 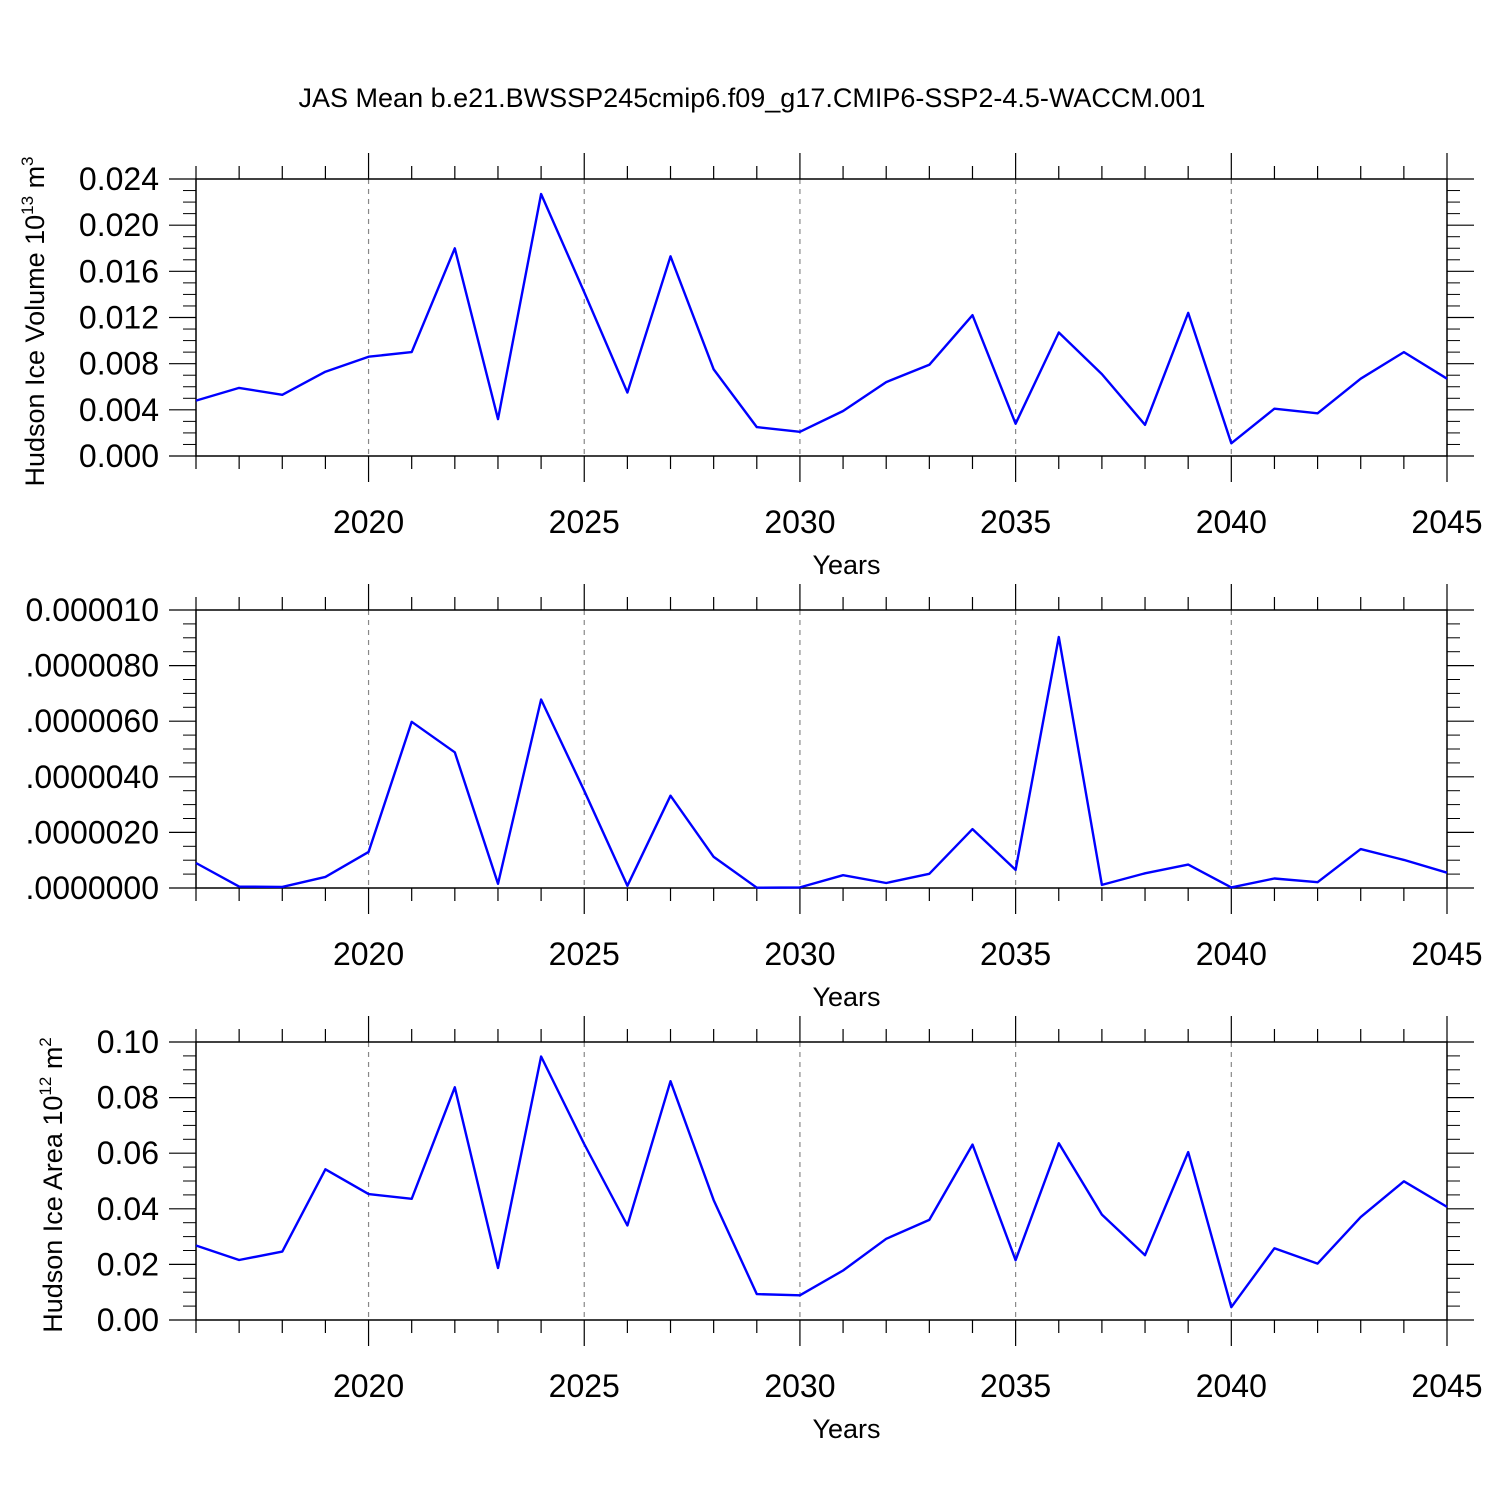 I want to click on y-tick-label: 0.10, so click(x=128, y=1042).